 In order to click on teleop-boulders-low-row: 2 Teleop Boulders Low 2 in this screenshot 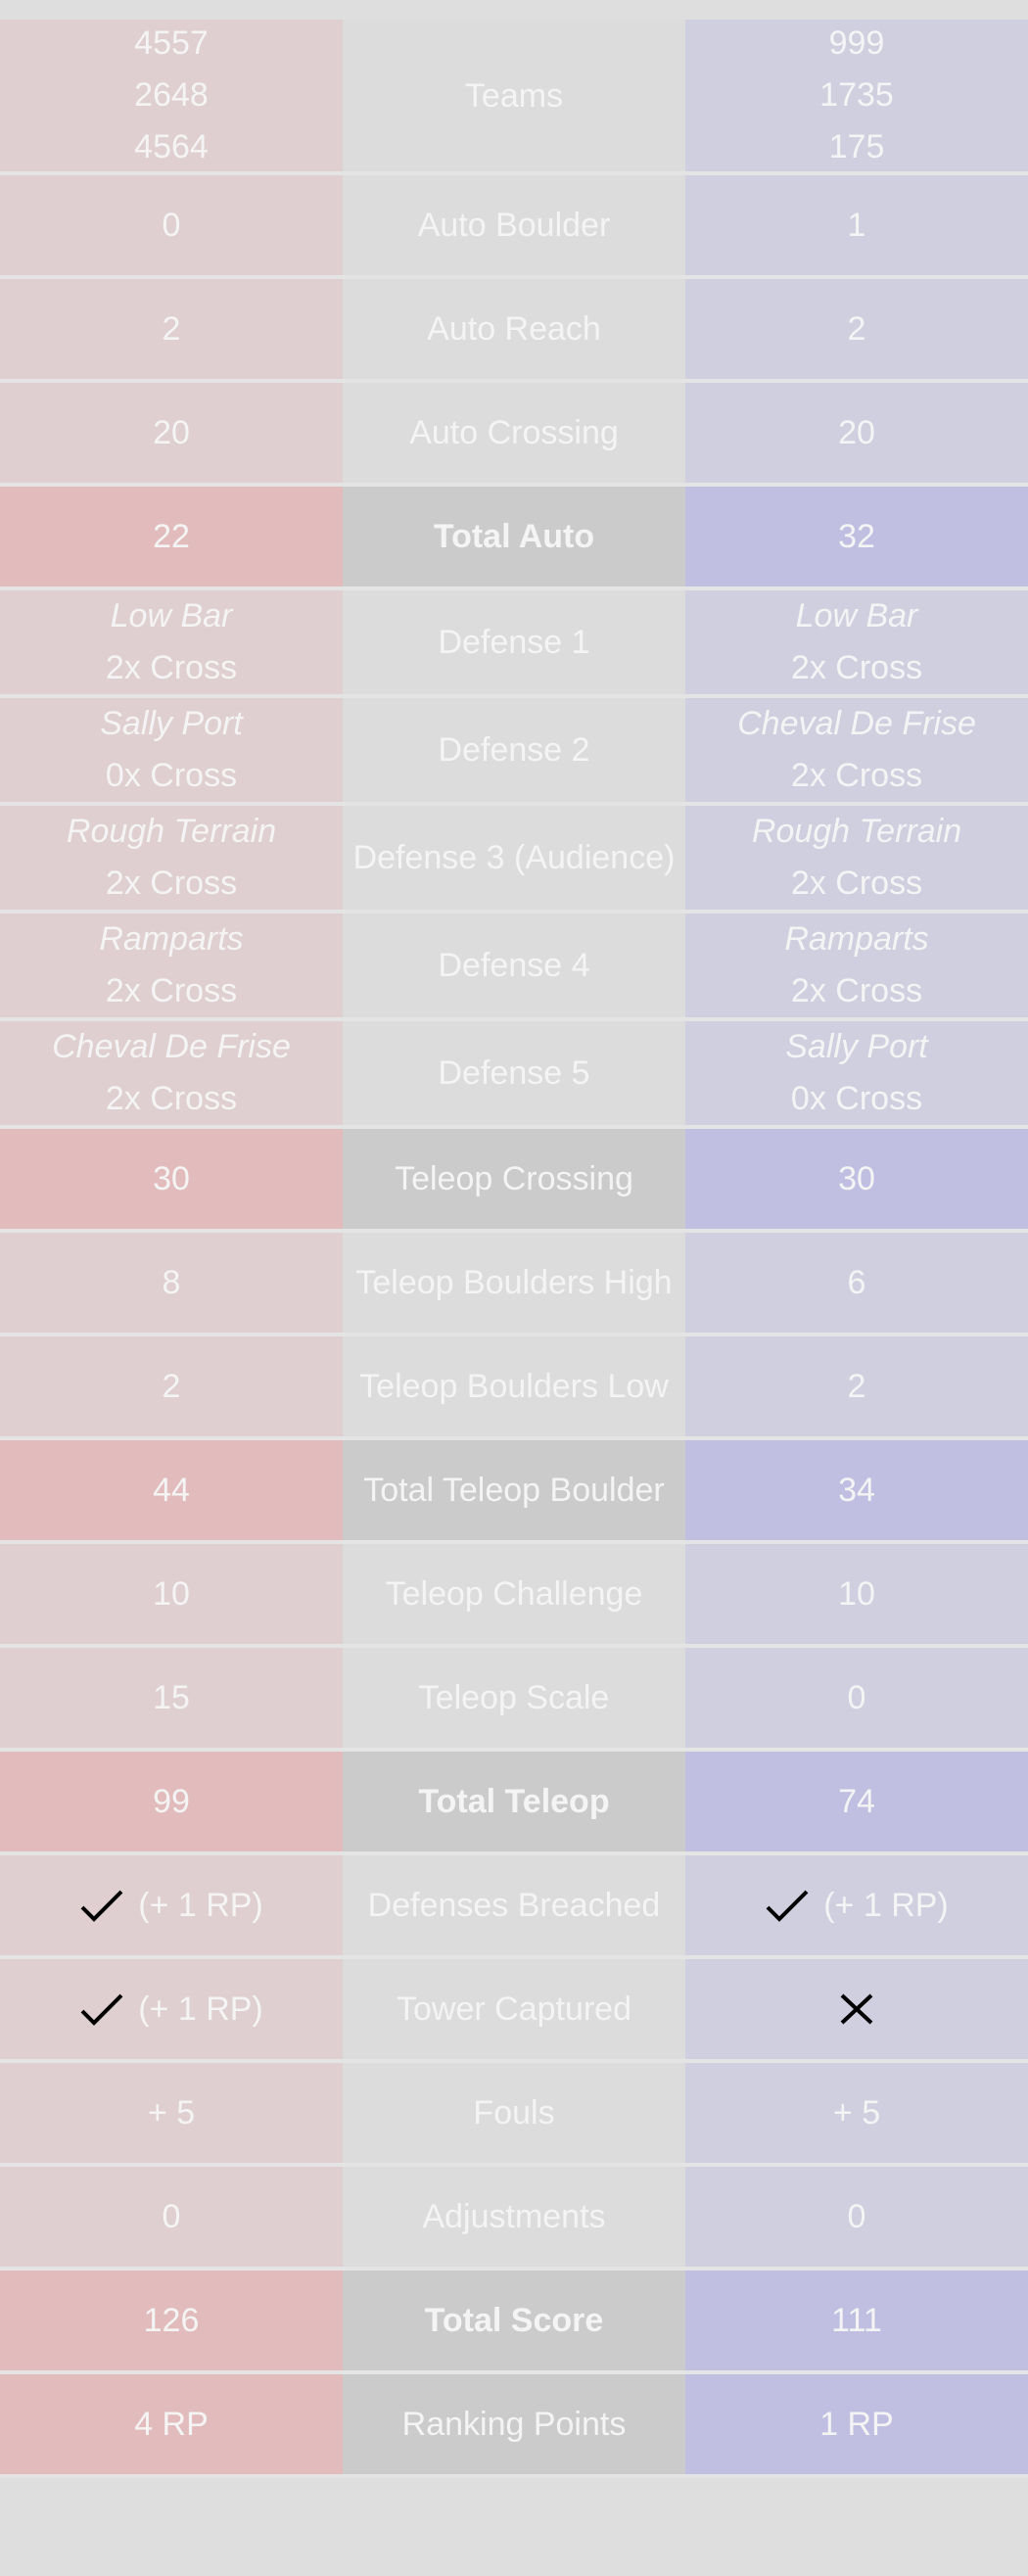, I will do `click(514, 1388)`.